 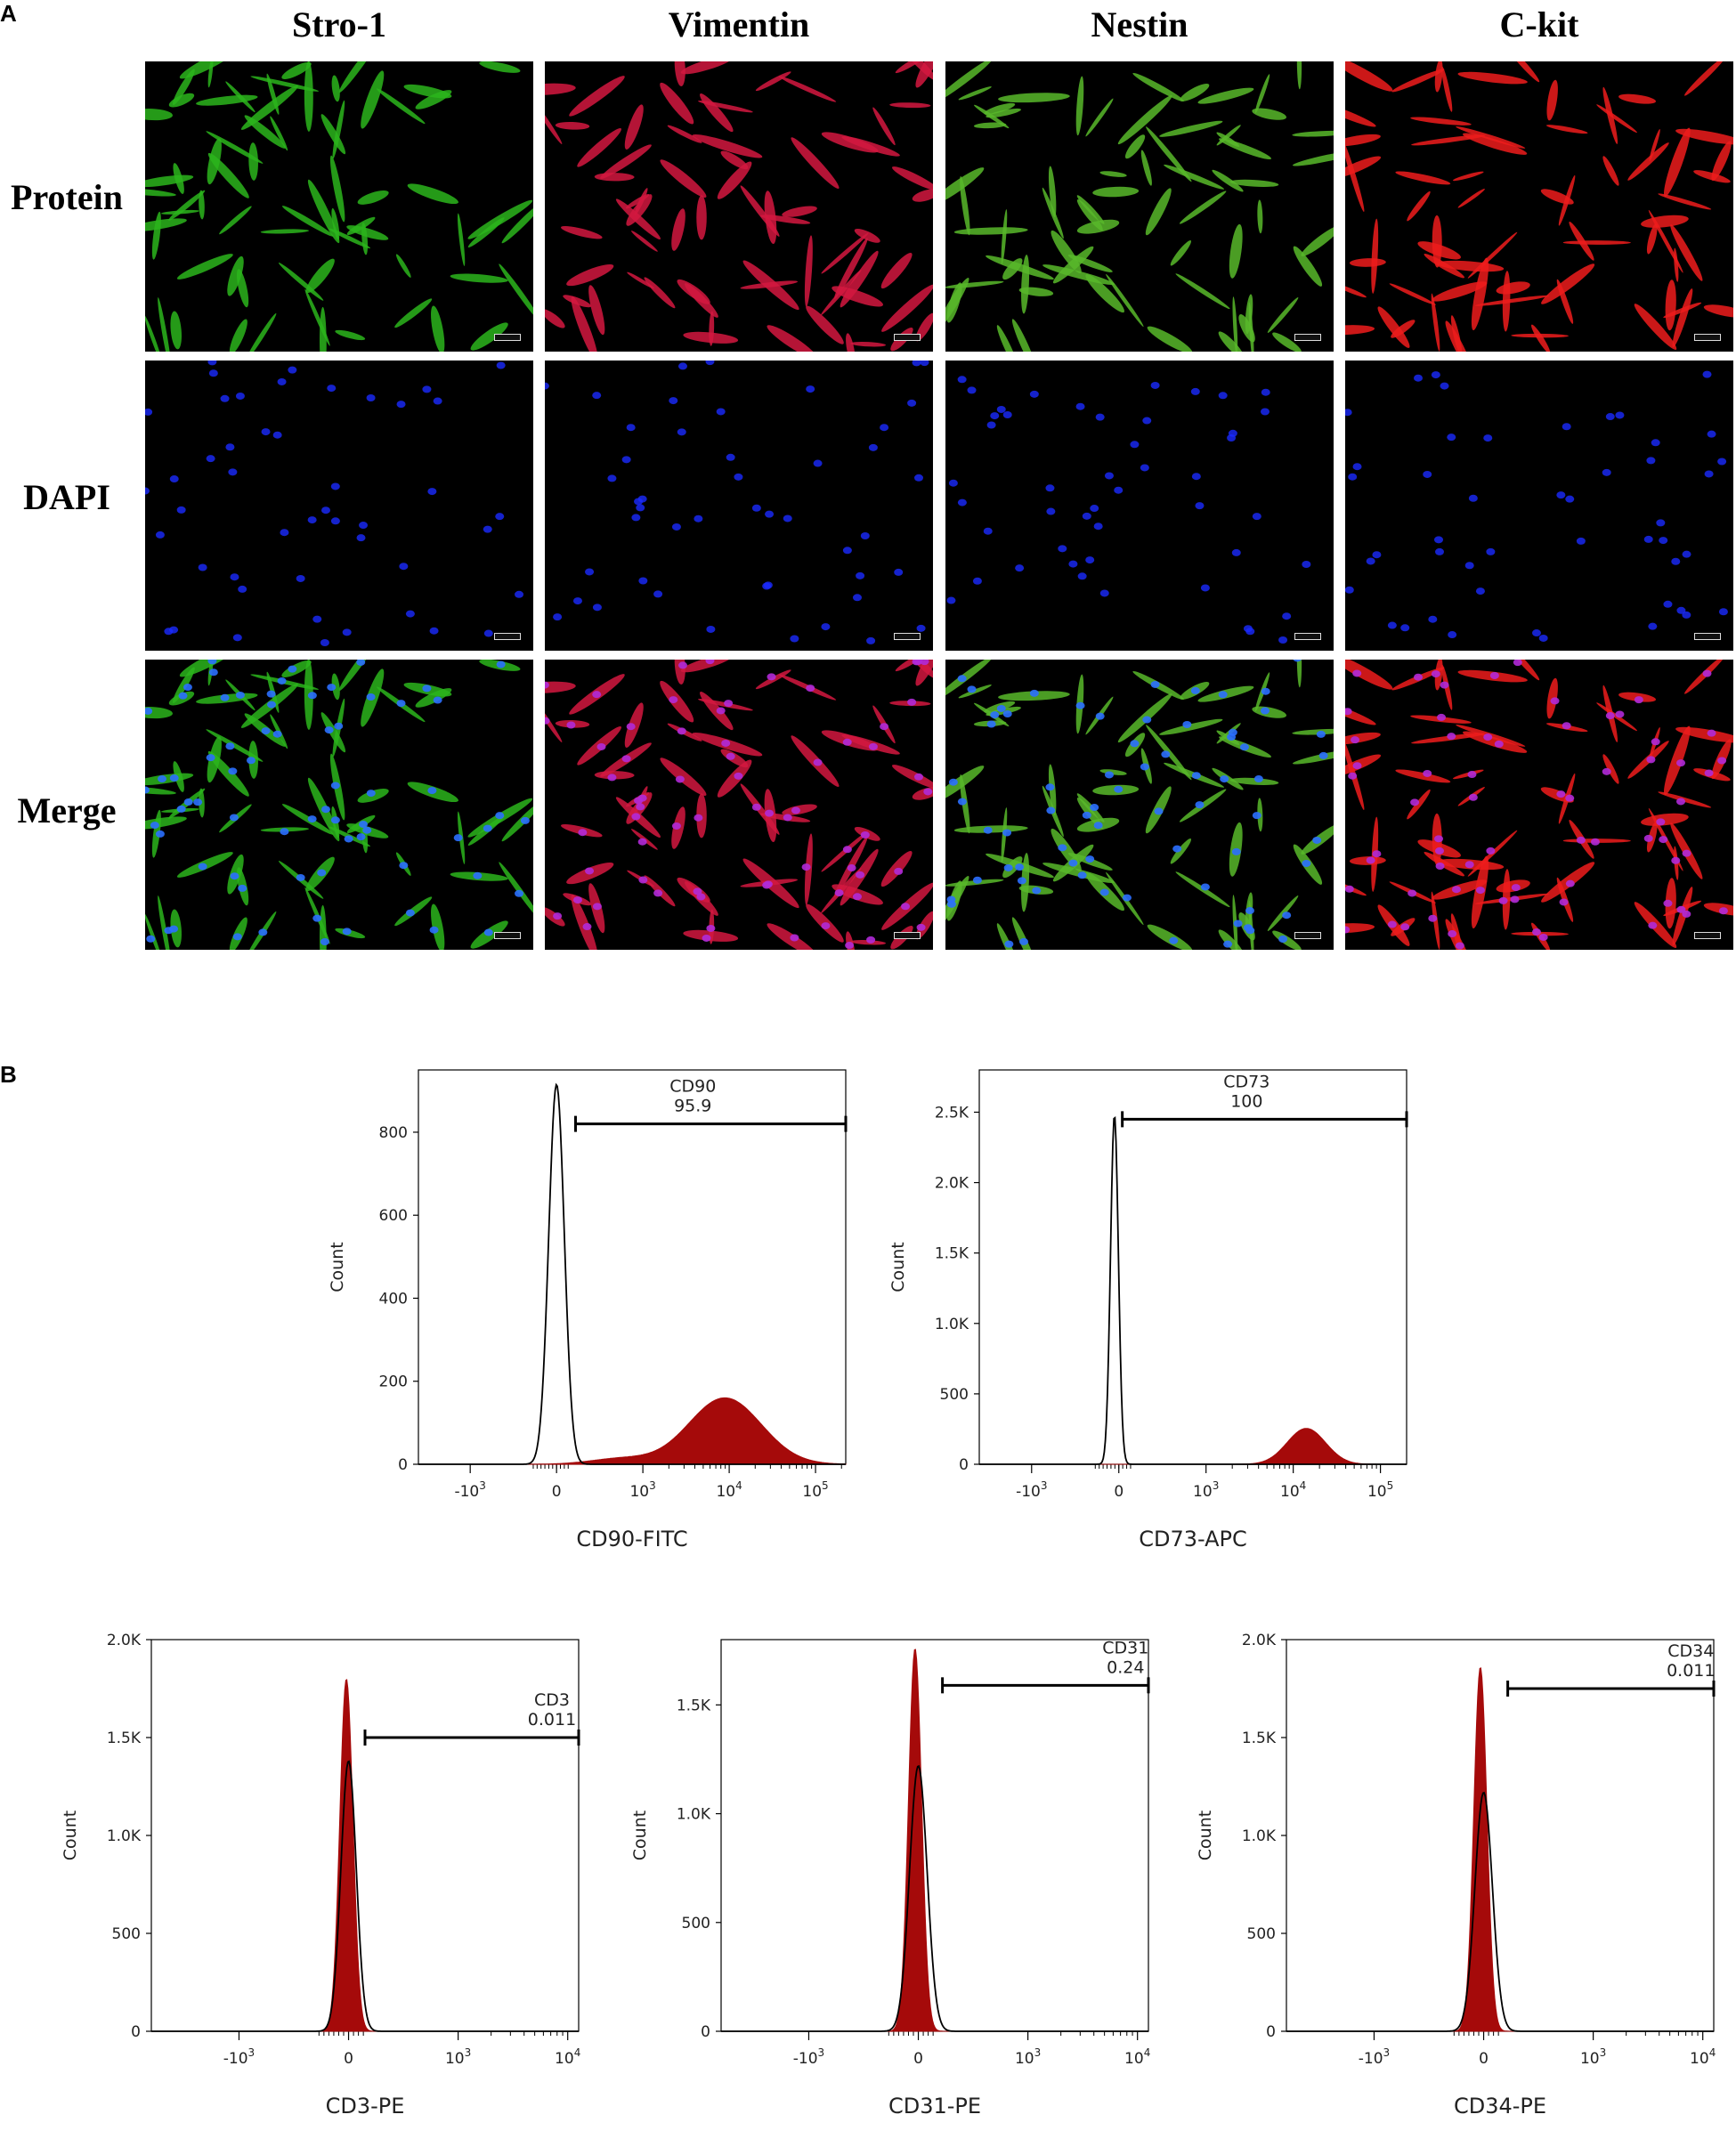 I want to click on gate-value: 0.24, so click(x=1125, y=1667).